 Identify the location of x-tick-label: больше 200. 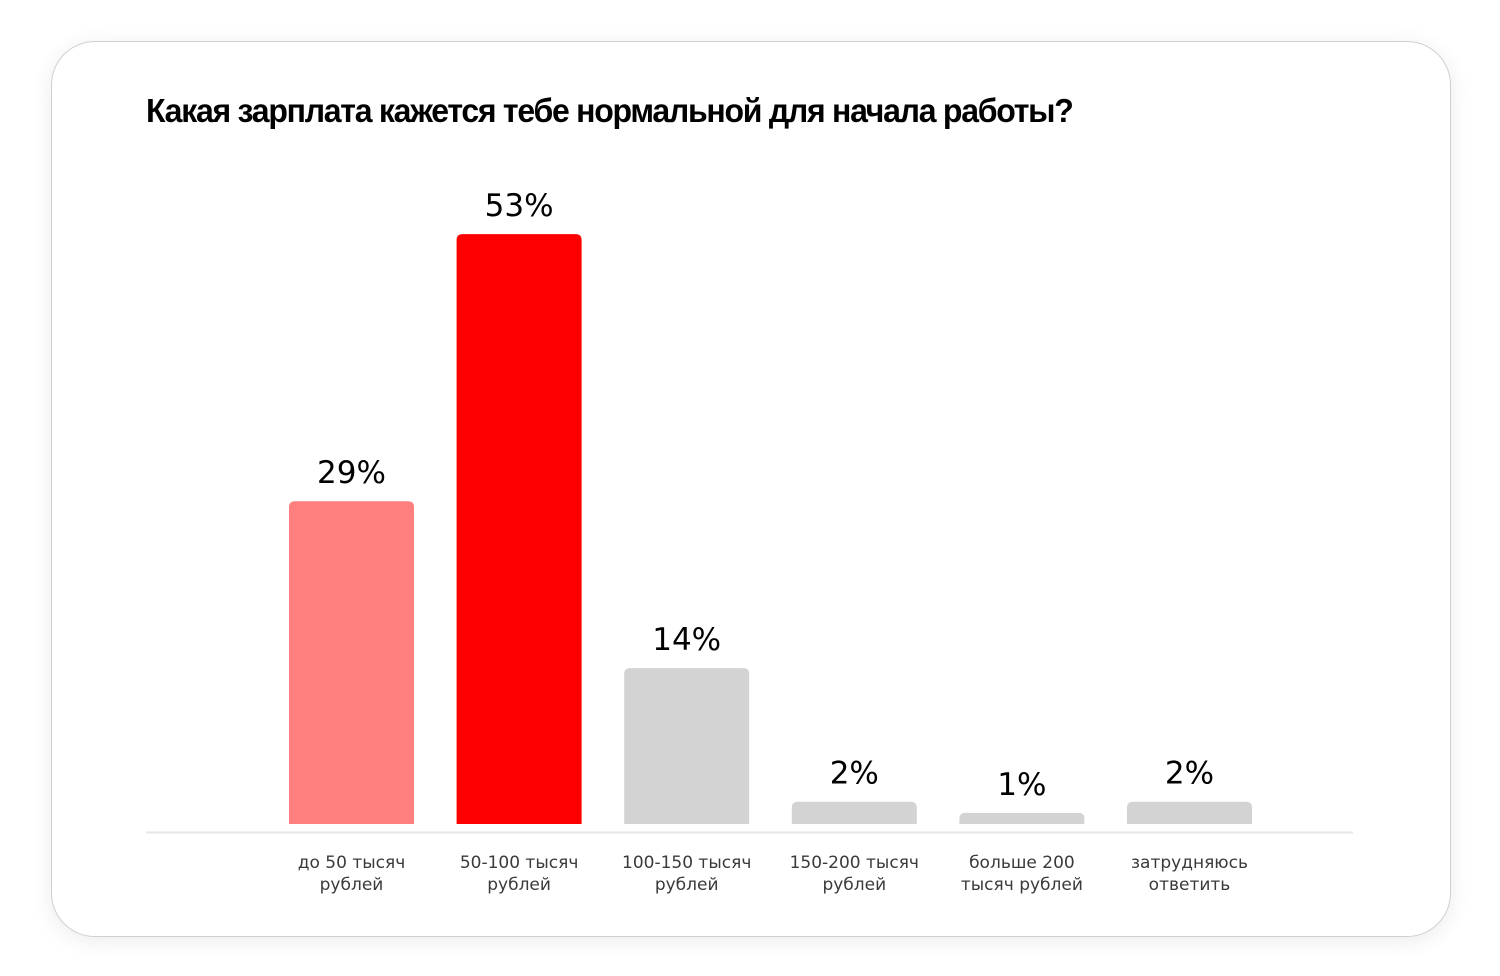
(1022, 863).